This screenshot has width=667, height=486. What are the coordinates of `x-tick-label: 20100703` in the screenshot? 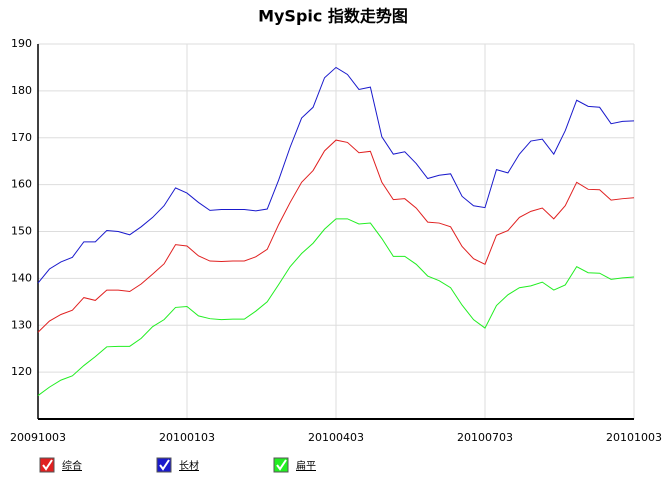 It's located at (485, 437).